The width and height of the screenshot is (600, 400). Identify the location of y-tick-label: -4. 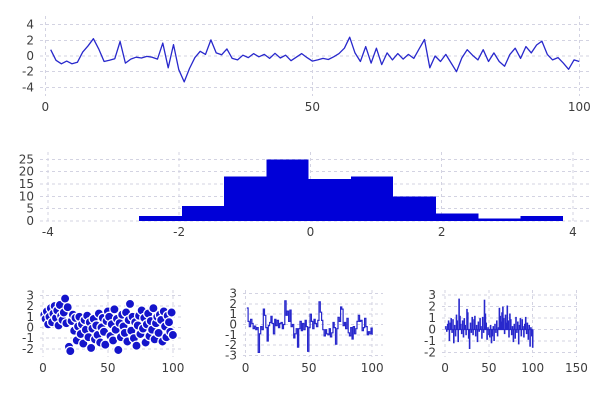
(28, 87).